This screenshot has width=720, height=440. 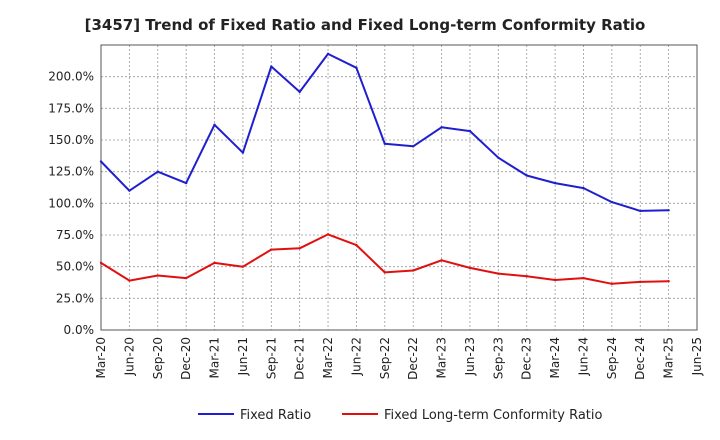 What do you see at coordinates (79, 330) in the screenshot?
I see `y-tick-label: 0.0%` at bounding box center [79, 330].